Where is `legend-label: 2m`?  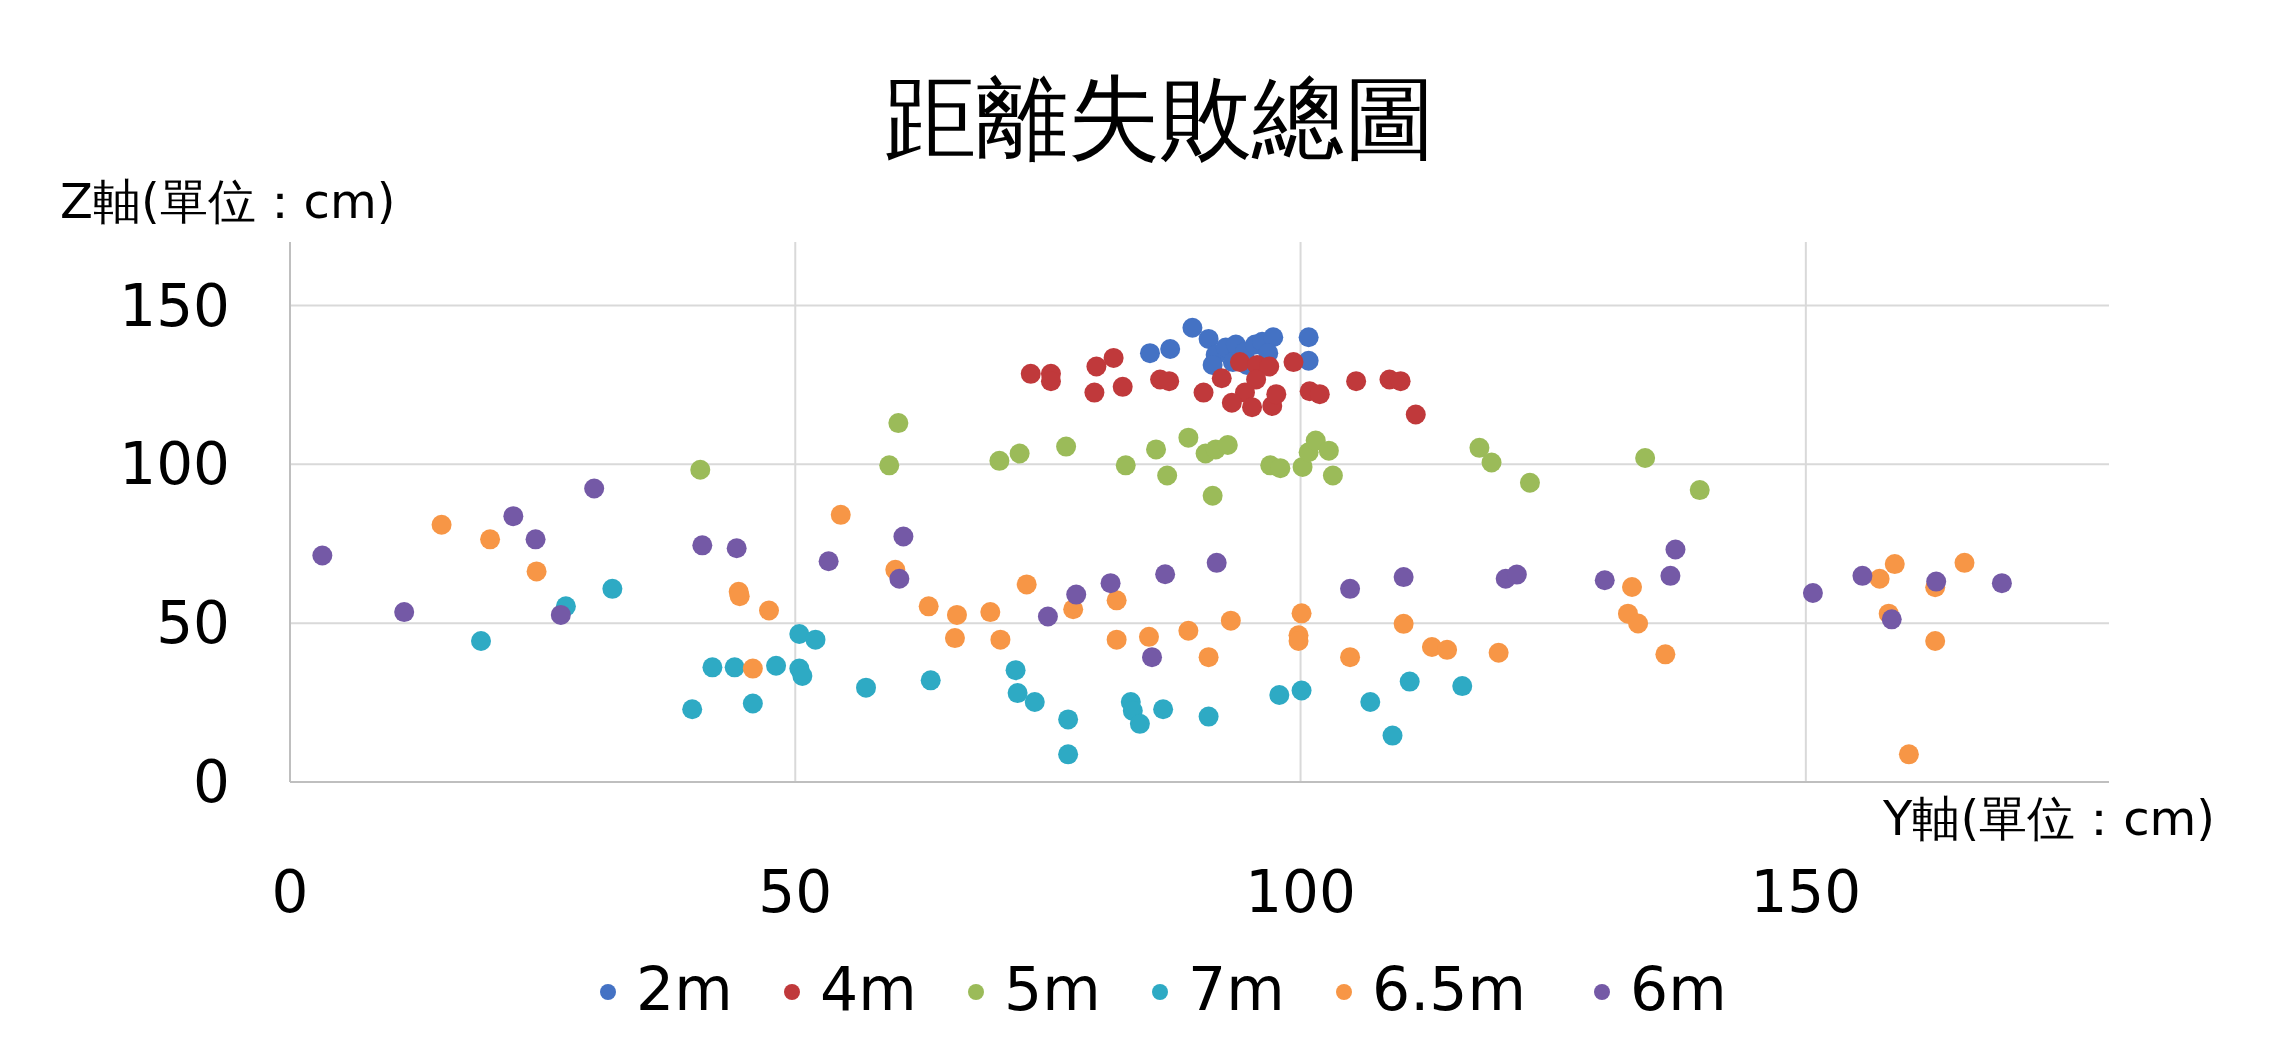 legend-label: 2m is located at coordinates (684, 989).